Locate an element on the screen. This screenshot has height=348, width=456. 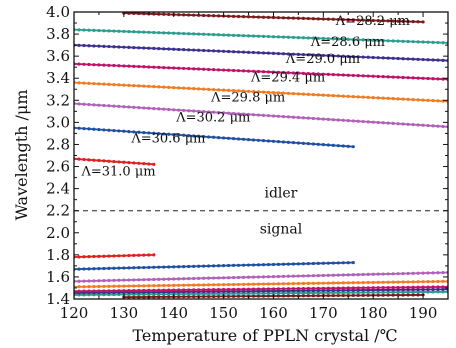
idler-label: idler is located at coordinates (280, 194).